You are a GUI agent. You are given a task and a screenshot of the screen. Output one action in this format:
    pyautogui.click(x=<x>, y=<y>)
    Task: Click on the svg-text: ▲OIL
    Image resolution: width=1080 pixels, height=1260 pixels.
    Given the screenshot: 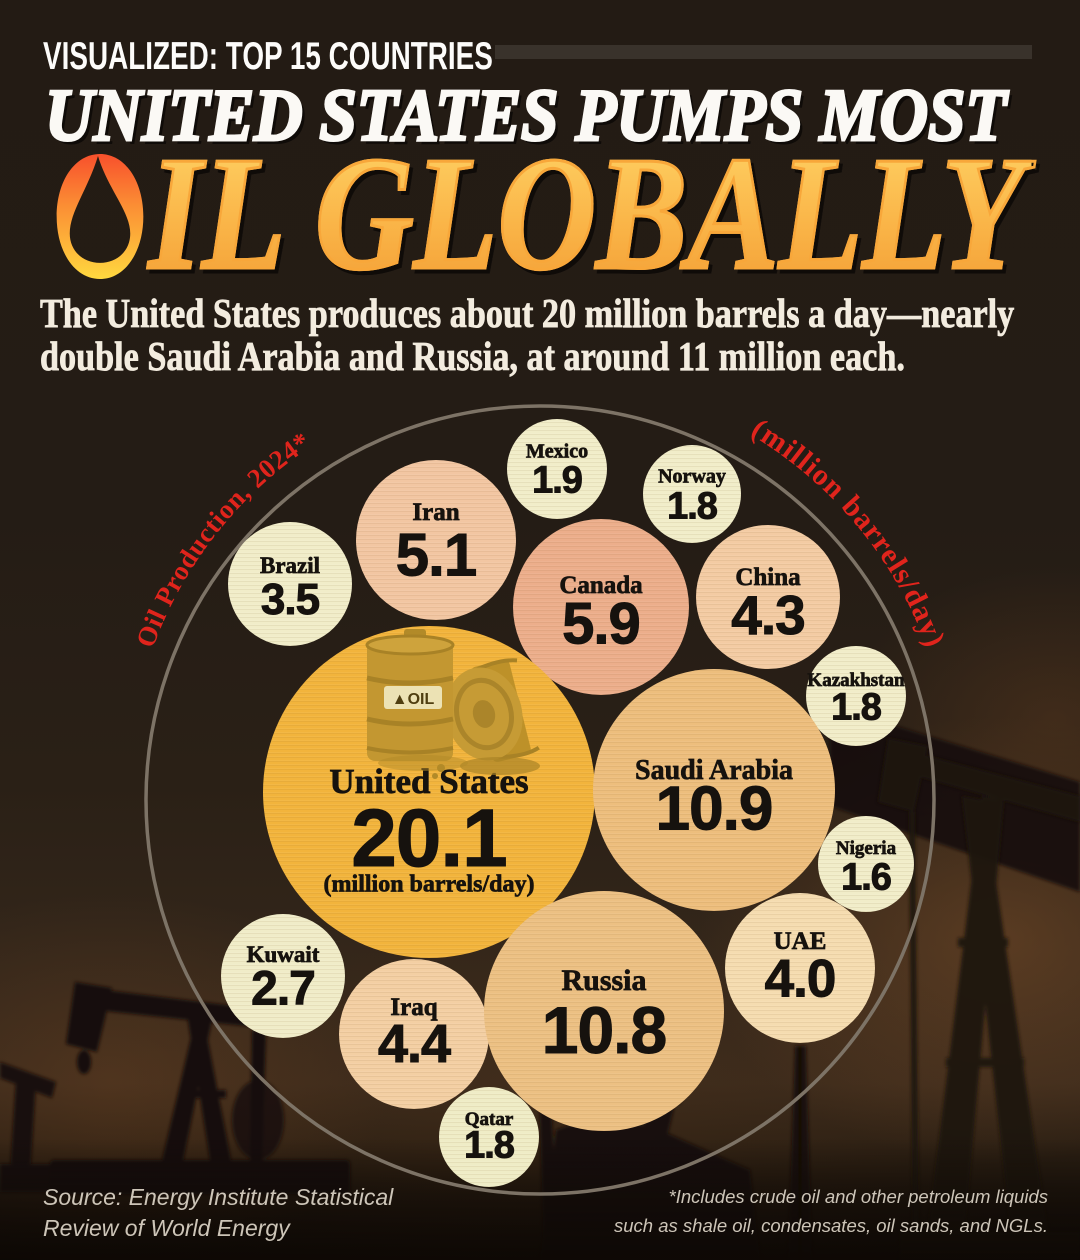 What is the action you would take?
    pyautogui.click(x=413, y=699)
    